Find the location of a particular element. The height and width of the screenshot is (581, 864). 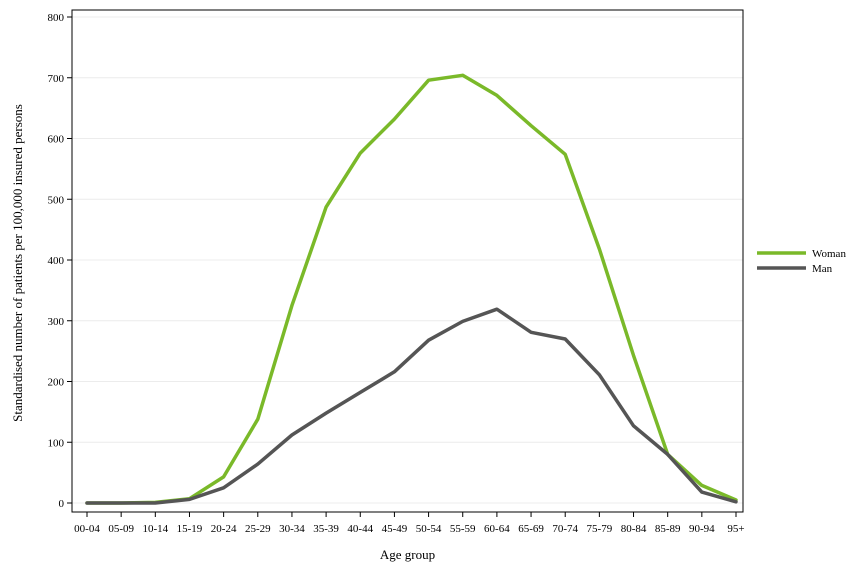

legend-label-woman: Woman is located at coordinates (829, 254).